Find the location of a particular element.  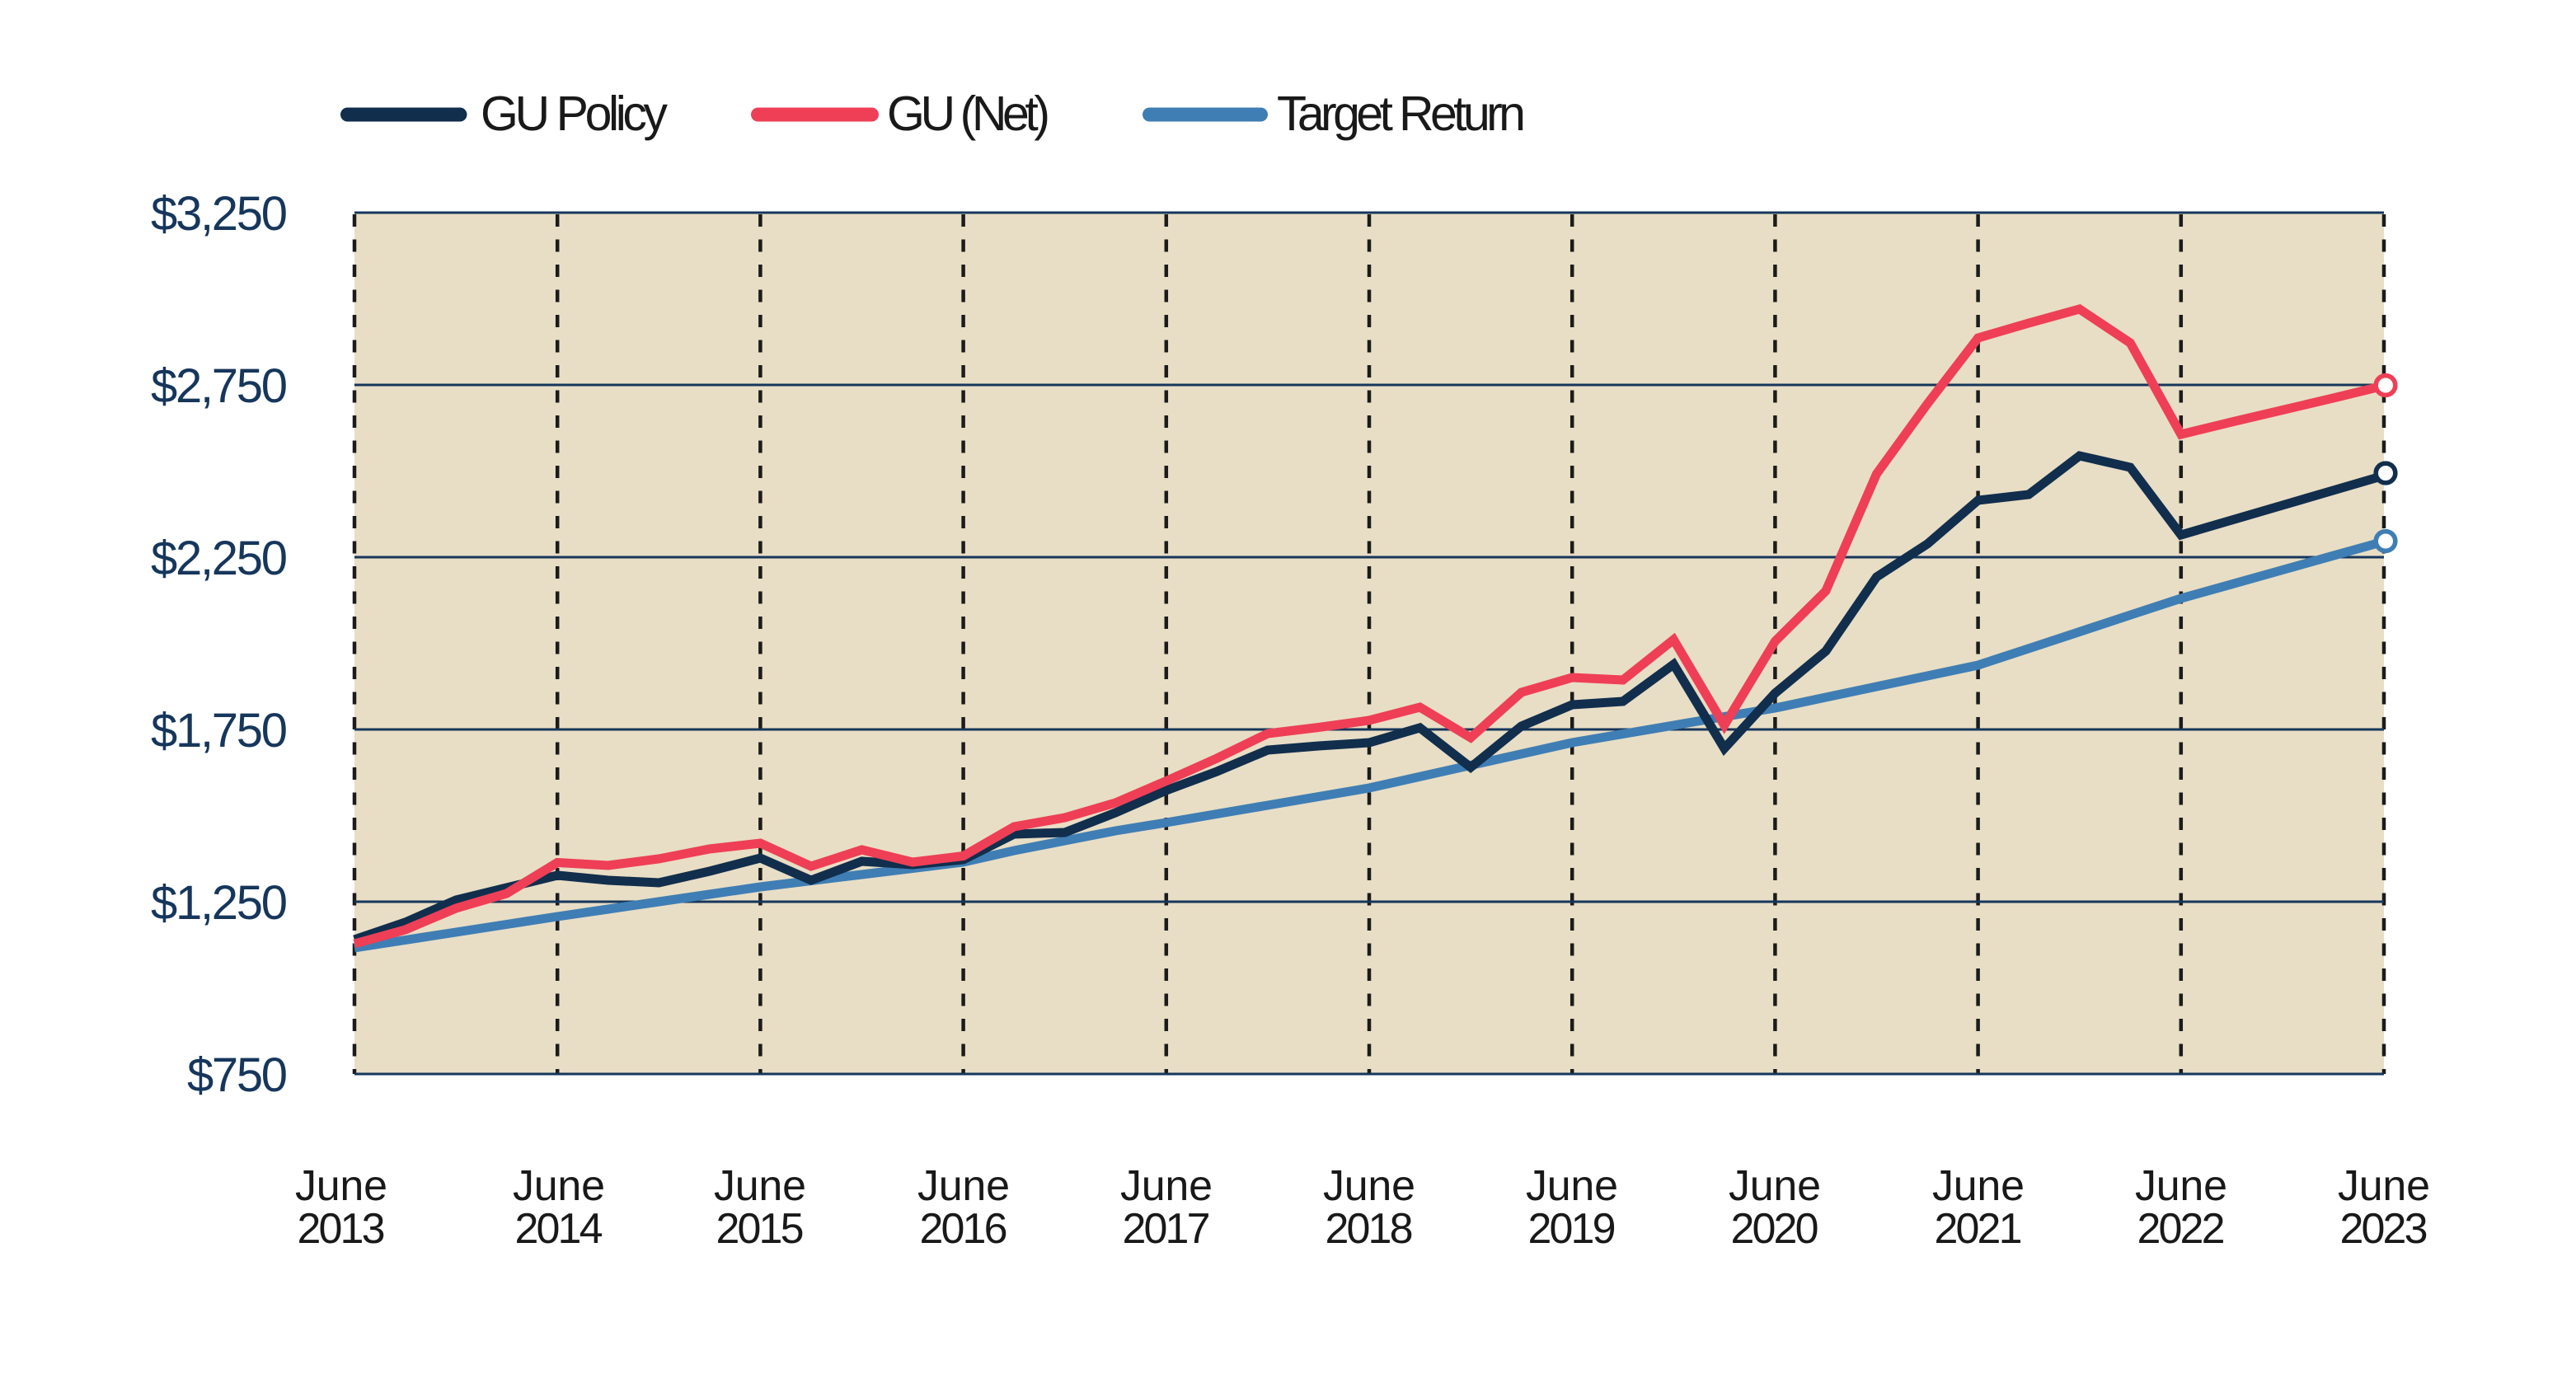

svg-text: $2,750 is located at coordinates (220, 386).